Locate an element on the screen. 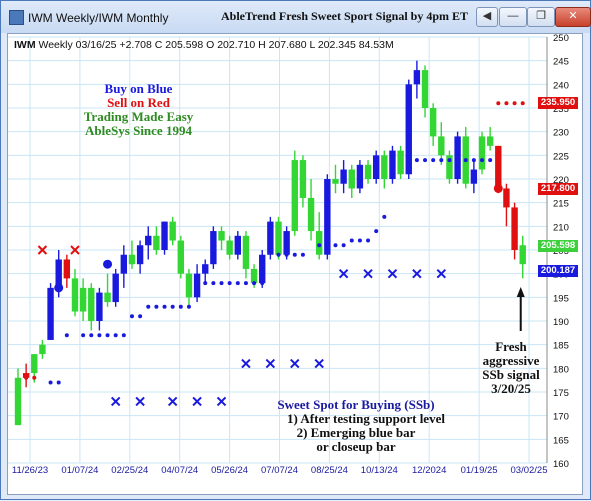  price-tag-high-label: 235.950 is located at coordinates (558, 102).